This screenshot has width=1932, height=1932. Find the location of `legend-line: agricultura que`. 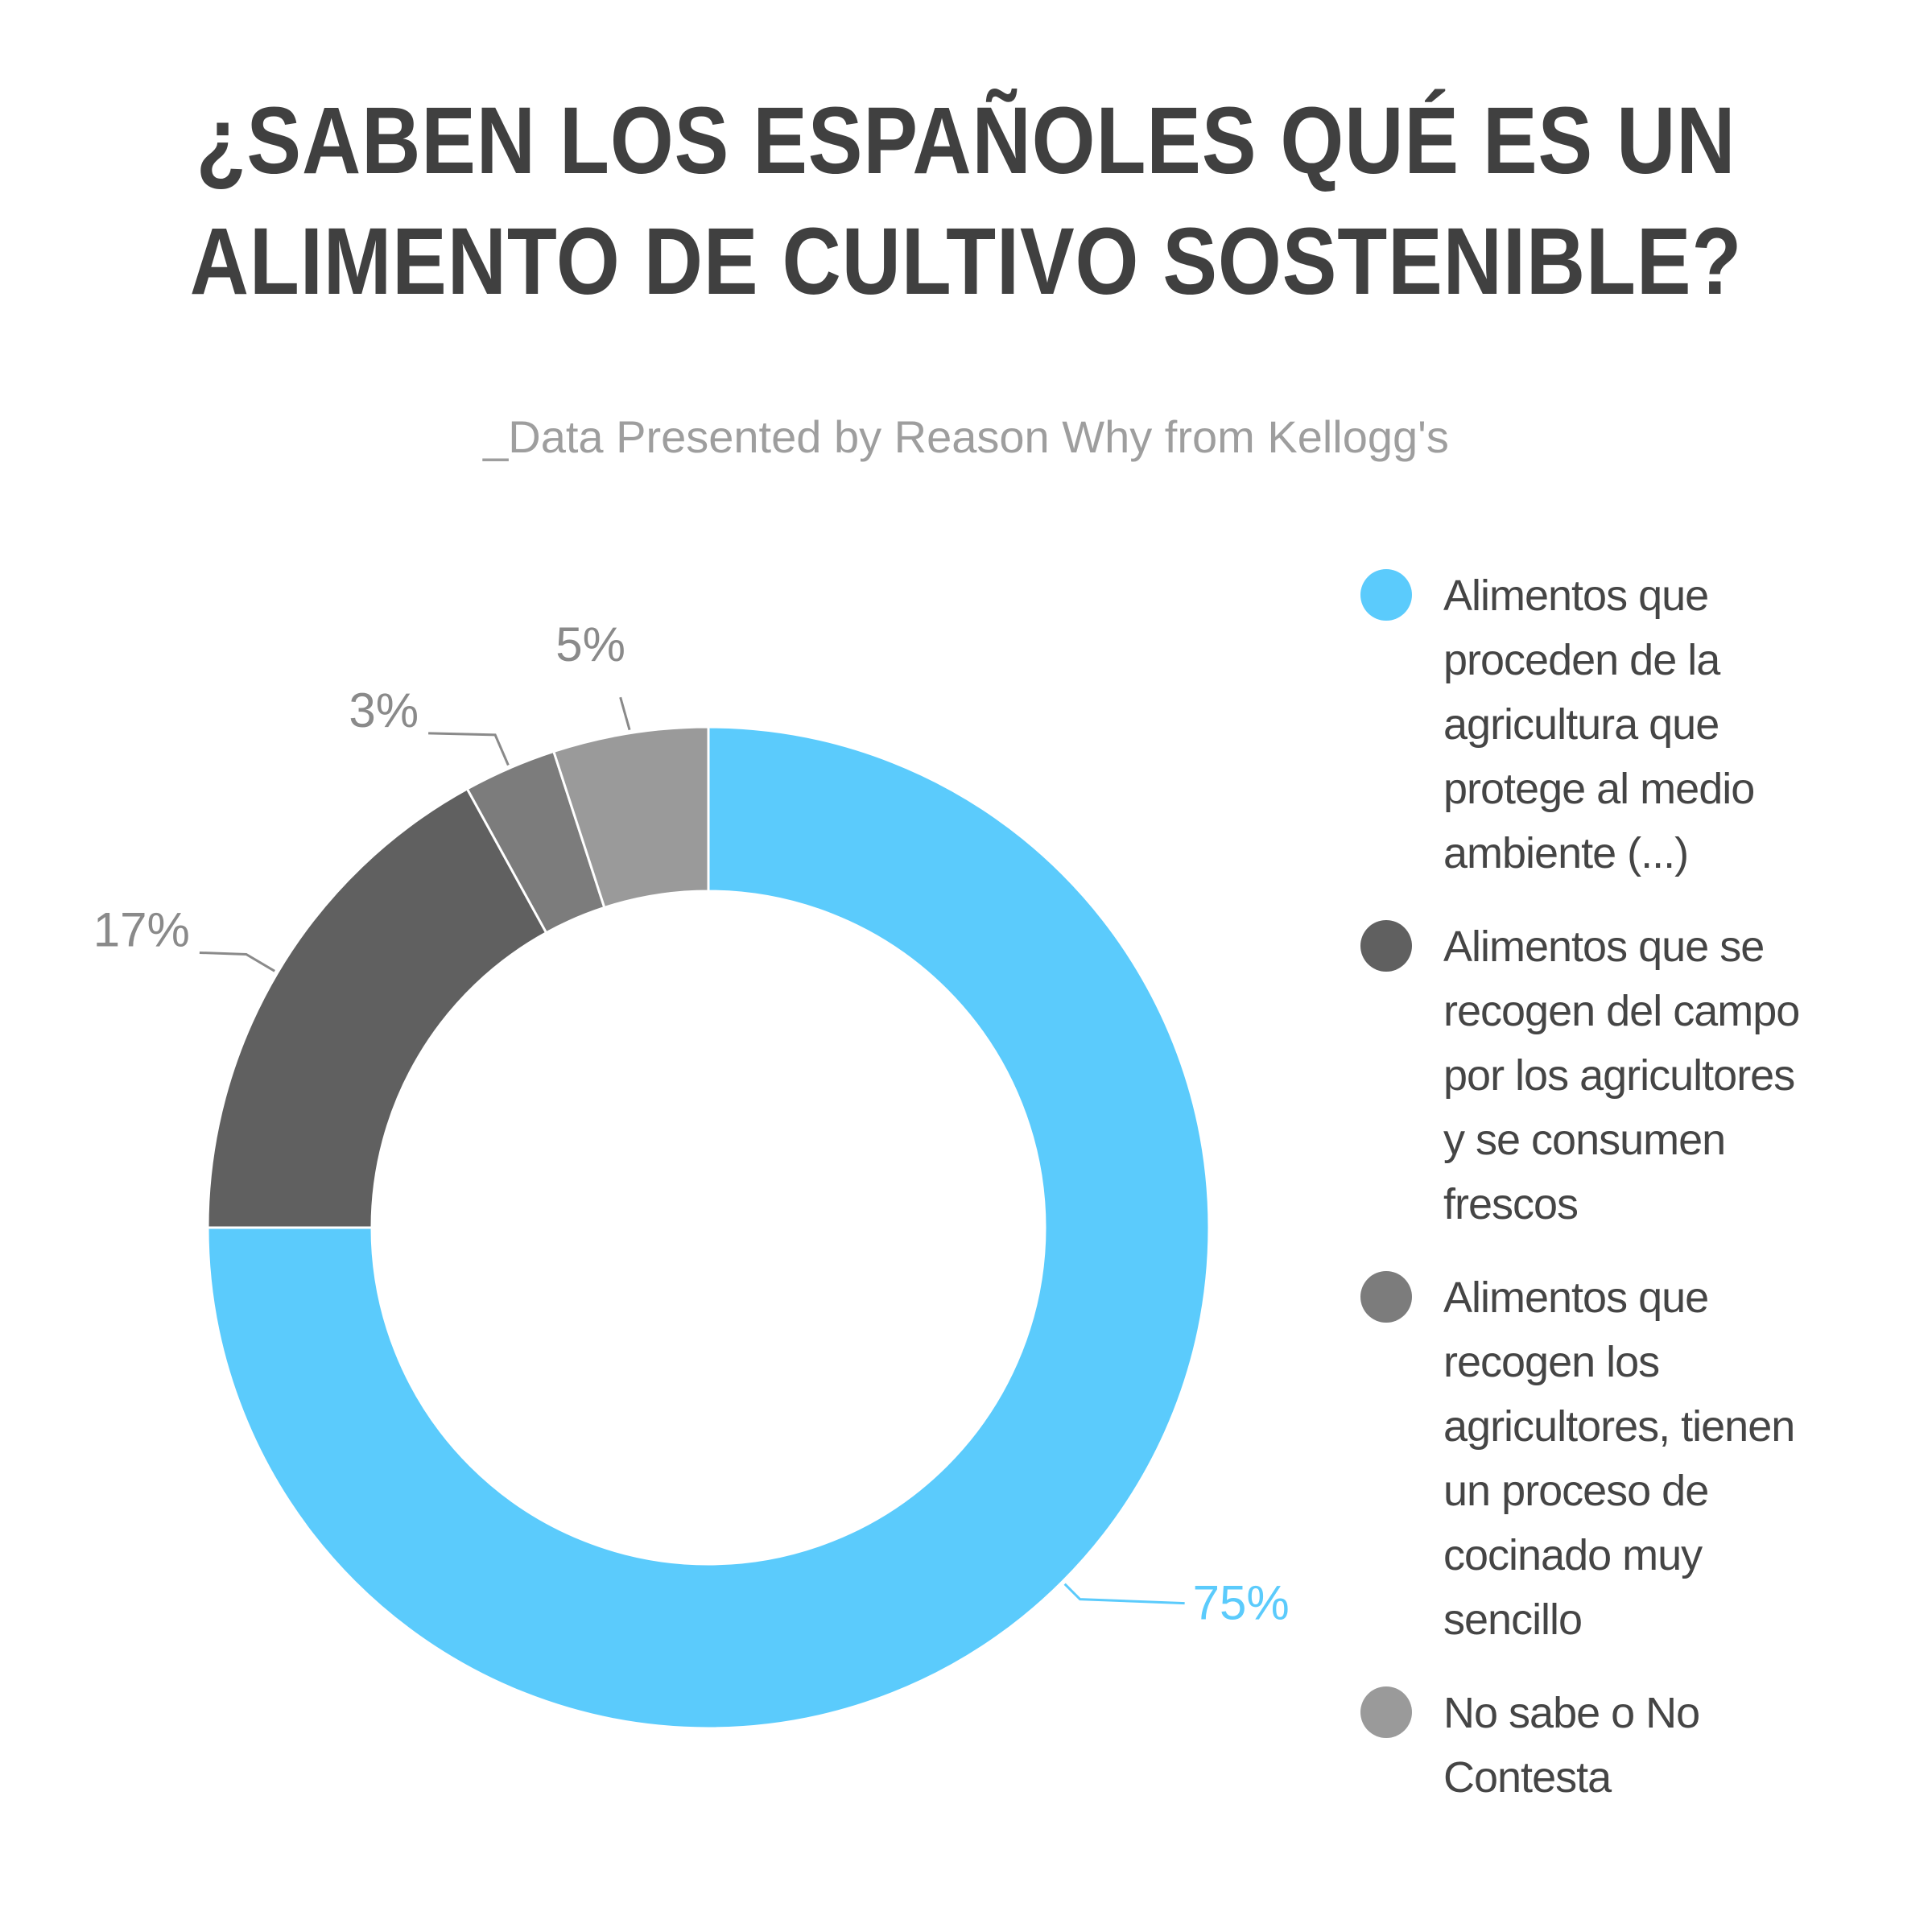

legend-line: agricultura que is located at coordinates (1581, 724).